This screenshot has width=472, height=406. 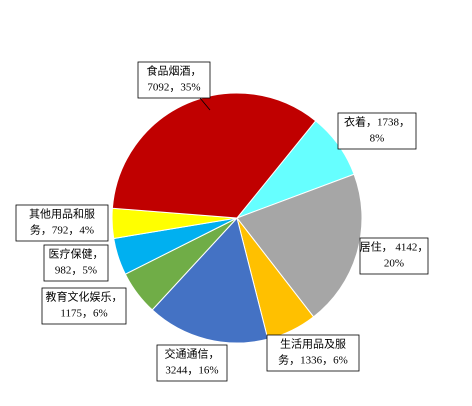 What do you see at coordinates (76, 271) in the screenshot?
I see `data-label: 982，5%` at bounding box center [76, 271].